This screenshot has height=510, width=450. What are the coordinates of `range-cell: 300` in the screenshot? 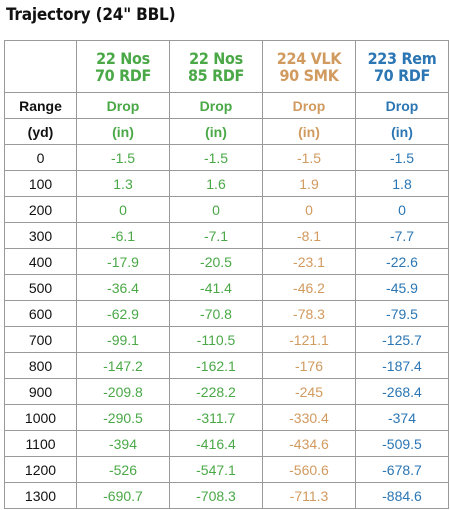 It's located at (40, 235).